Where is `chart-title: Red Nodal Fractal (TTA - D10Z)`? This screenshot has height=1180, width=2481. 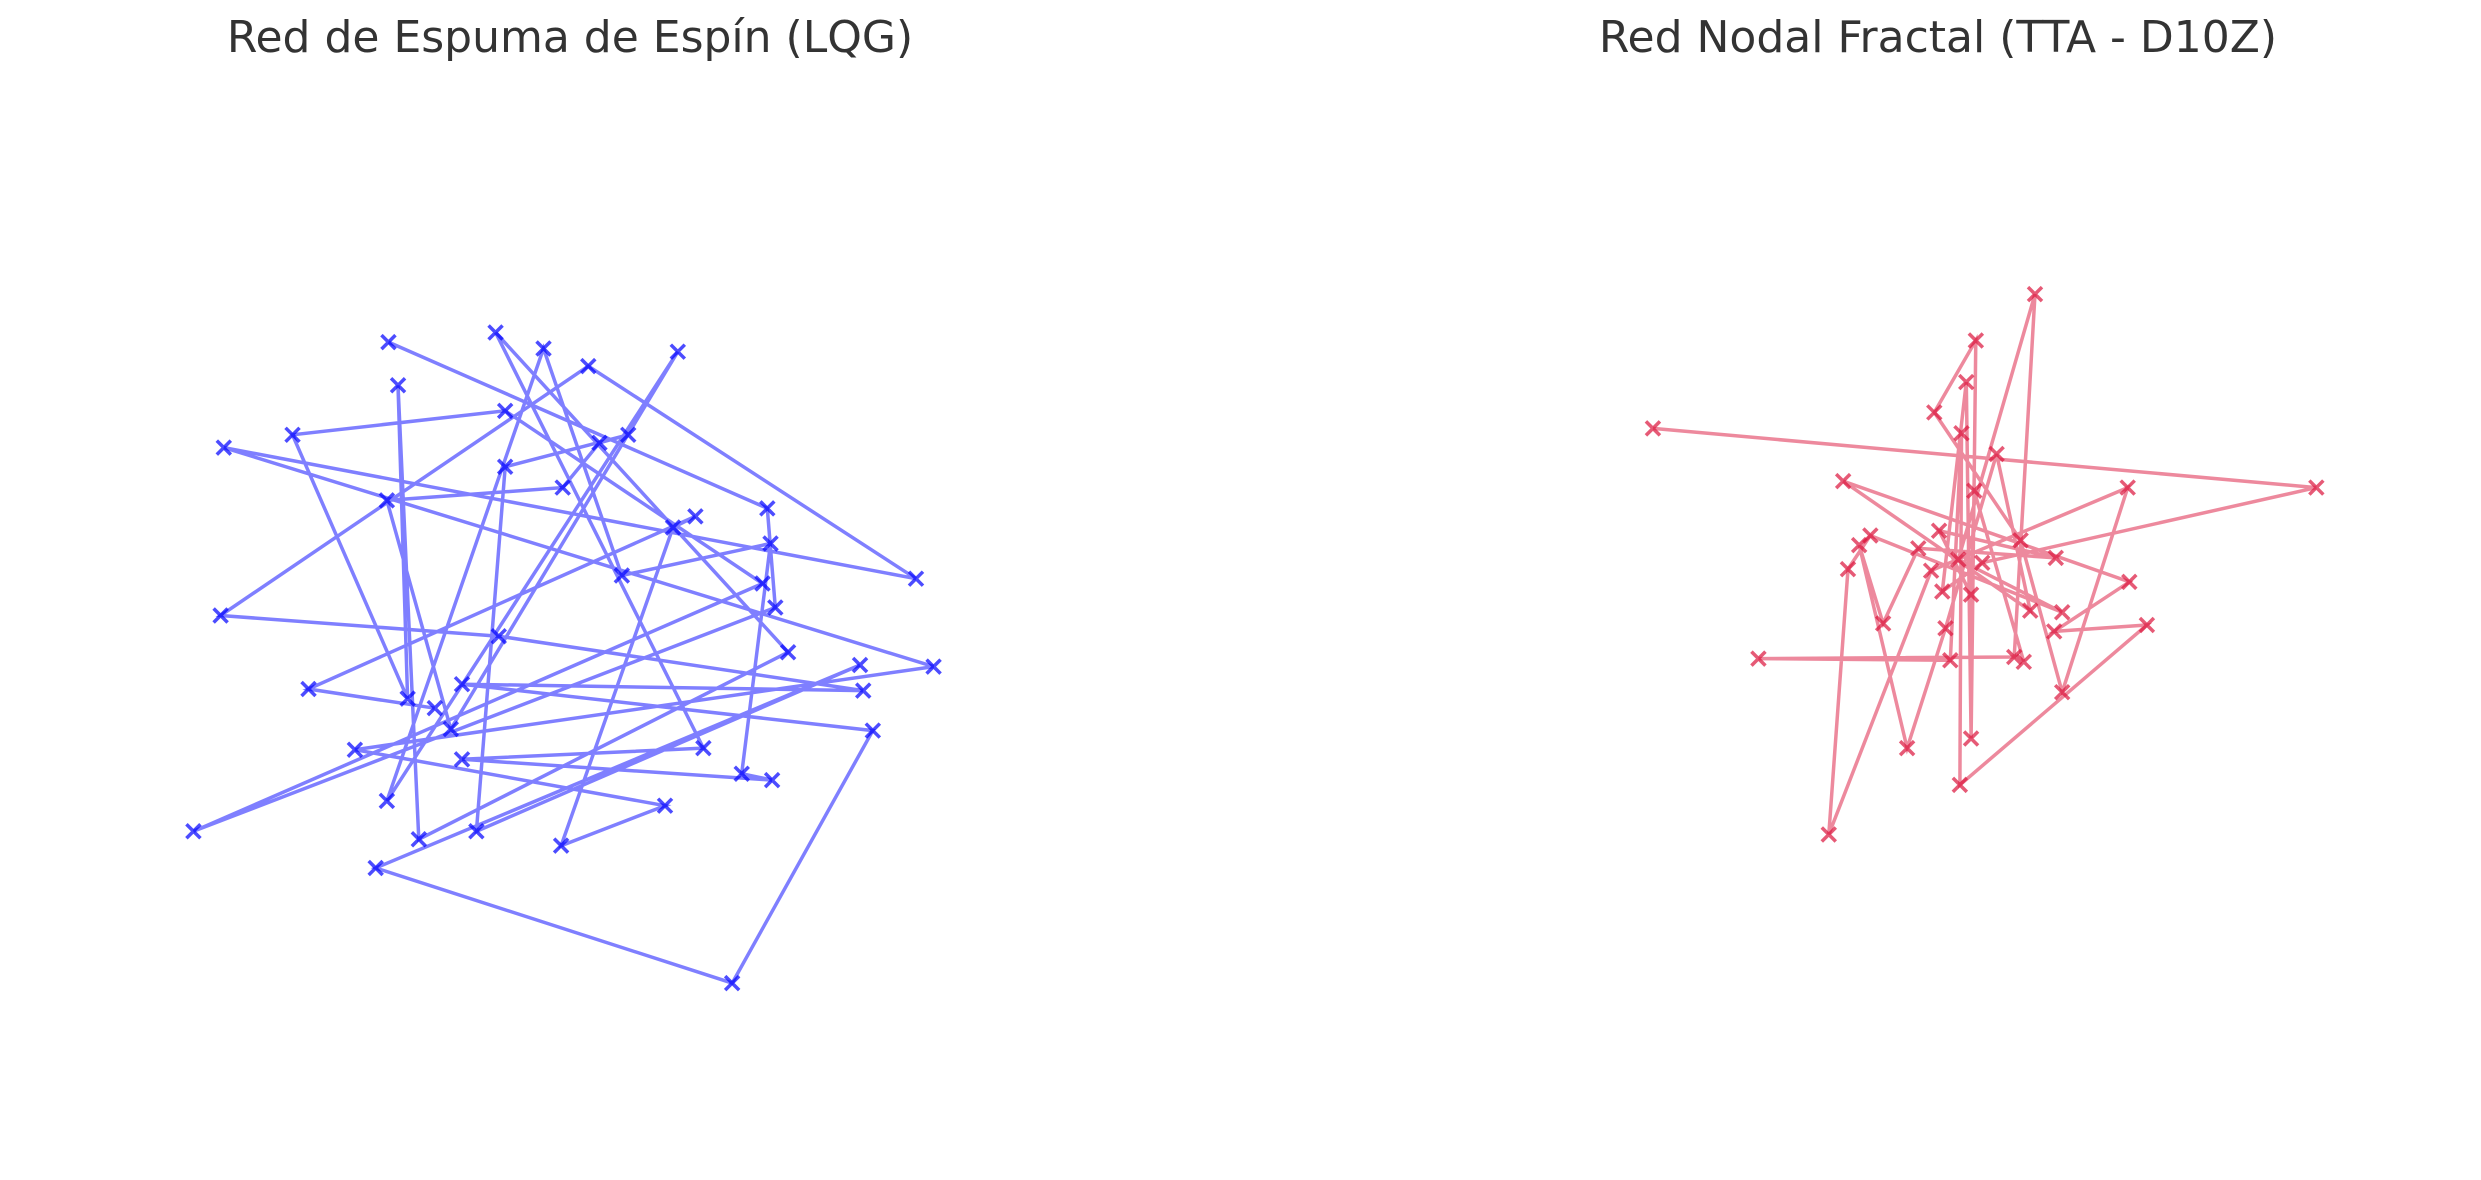
chart-title: Red Nodal Fractal (TTA - D10Z) is located at coordinates (1938, 37).